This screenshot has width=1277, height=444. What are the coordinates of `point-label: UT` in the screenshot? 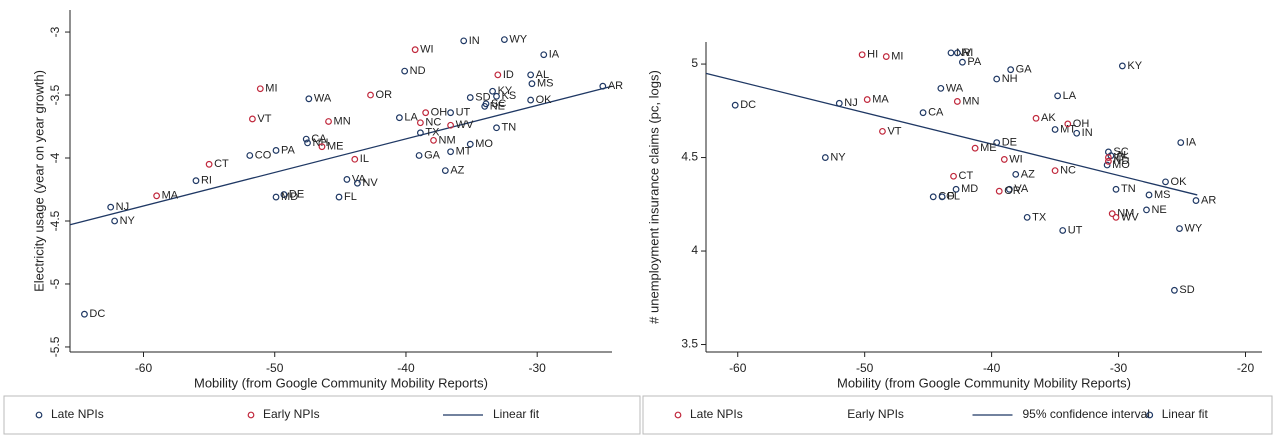 It's located at (1075, 230).